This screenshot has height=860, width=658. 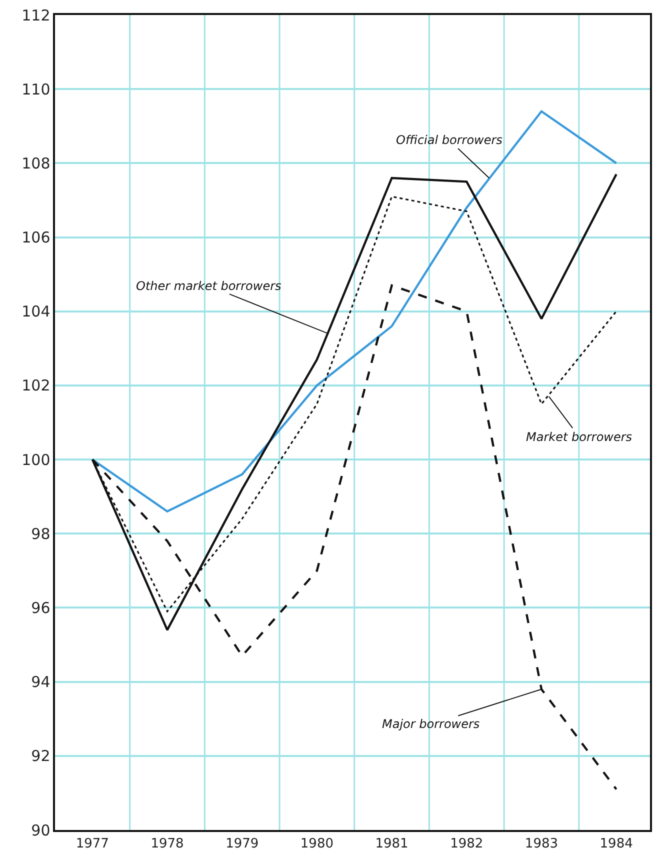 I want to click on y-tick-label: 102, so click(x=36, y=385).